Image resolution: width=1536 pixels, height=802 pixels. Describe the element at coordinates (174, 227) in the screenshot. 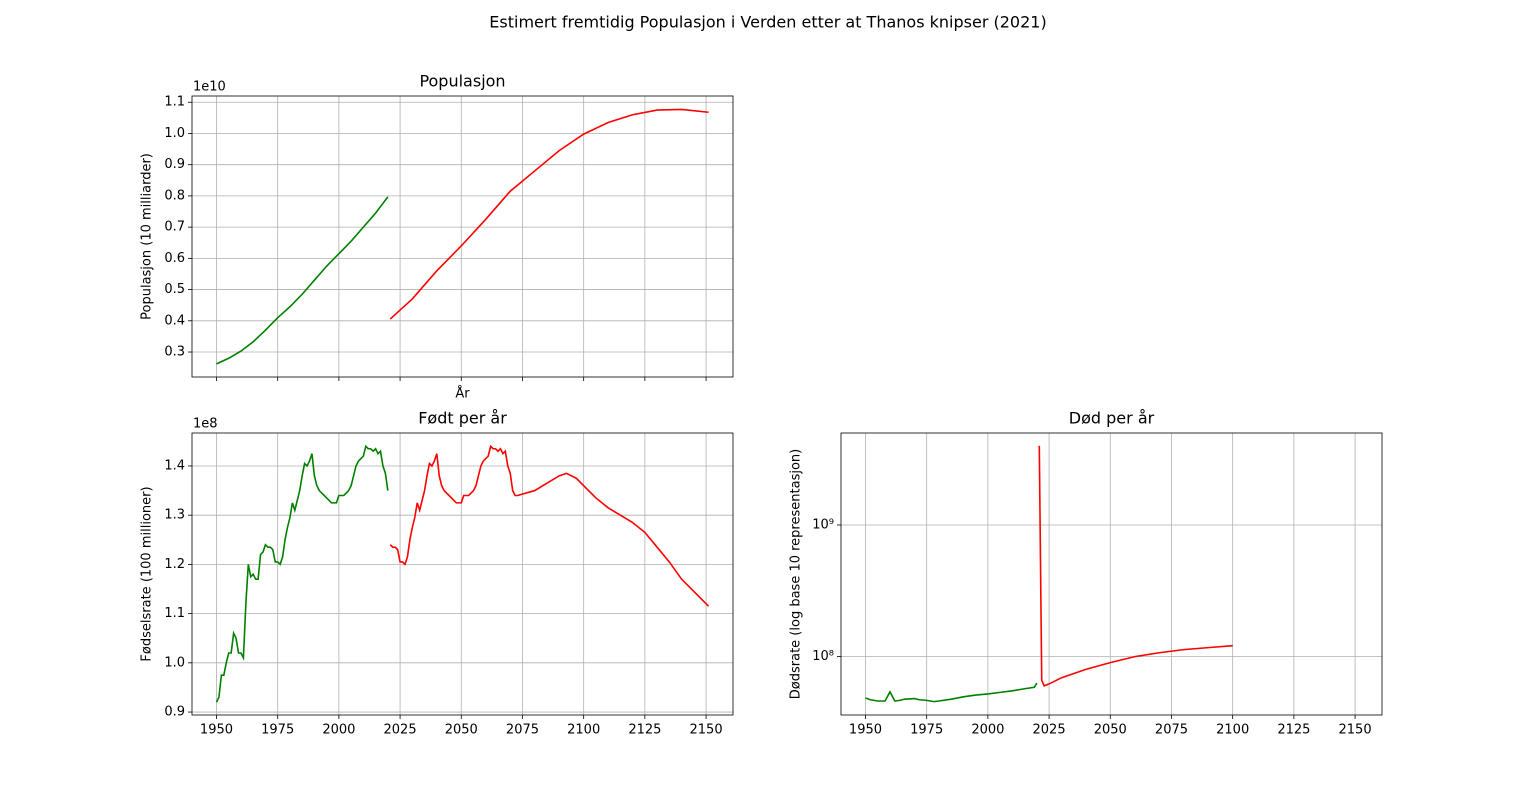

I see `y-tick-label: 0.7` at that location.